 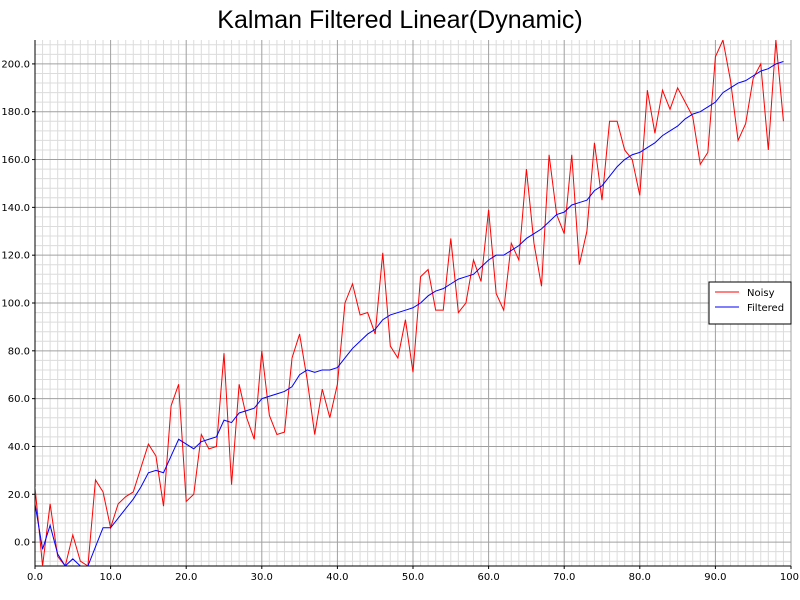 I want to click on y-tick-label: 200.0, so click(x=15, y=64).